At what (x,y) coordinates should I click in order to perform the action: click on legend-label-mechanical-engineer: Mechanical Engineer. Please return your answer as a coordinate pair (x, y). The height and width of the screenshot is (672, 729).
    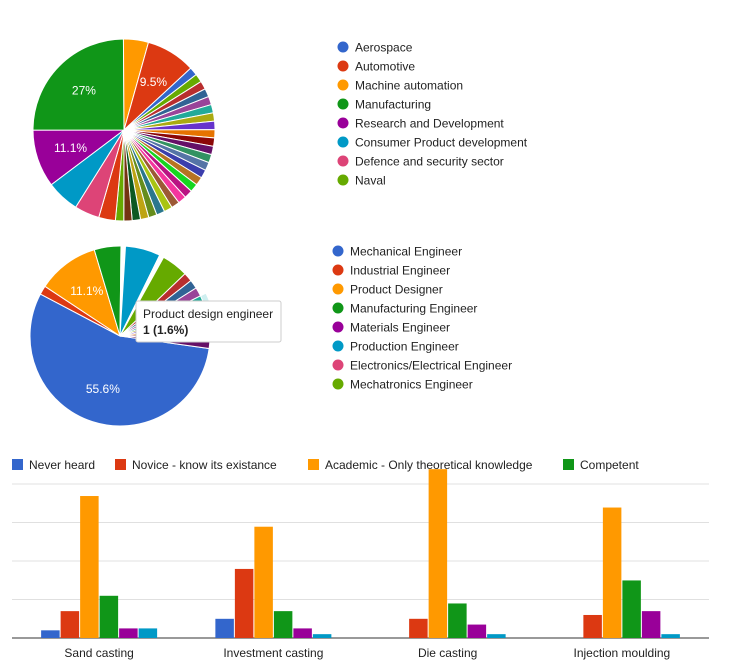
    Looking at the image, I should click on (406, 252).